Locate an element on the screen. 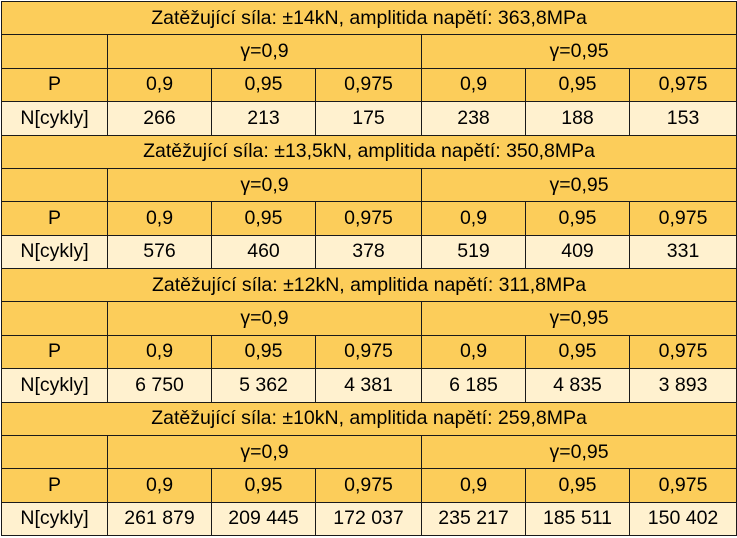 This screenshot has height=538, width=737. cycles-value: 576 is located at coordinates (159, 252).